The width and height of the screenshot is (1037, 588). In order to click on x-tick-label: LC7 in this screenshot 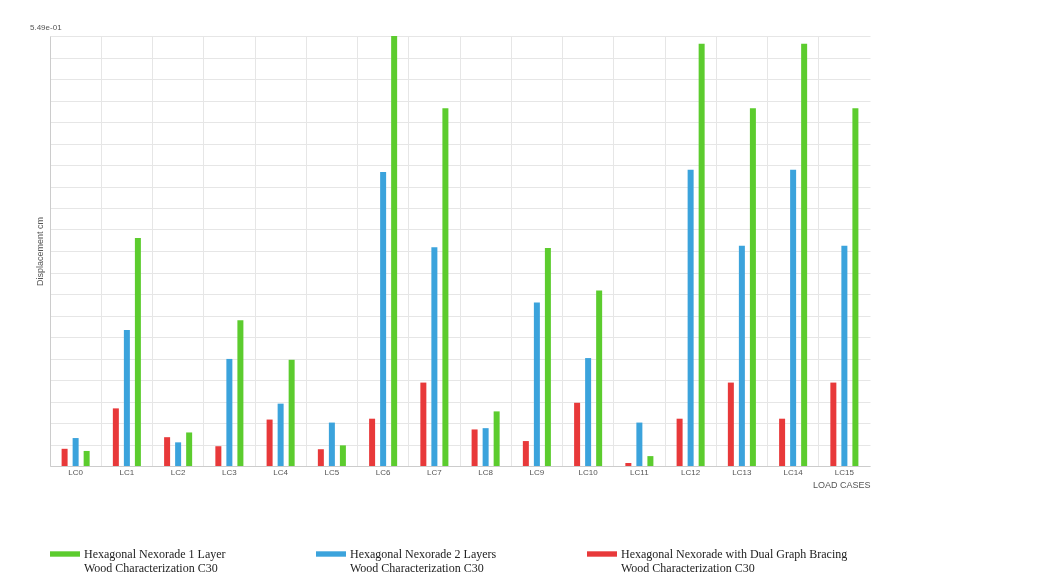, I will do `click(435, 472)`.